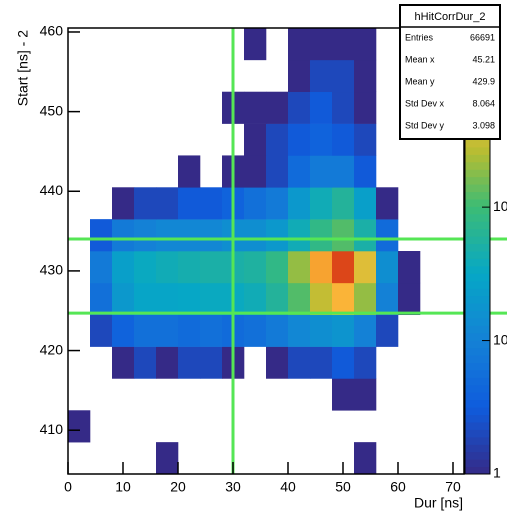 This screenshot has height=513, width=507. Describe the element at coordinates (233, 487) in the screenshot. I see `x-tick-label: 30` at that location.